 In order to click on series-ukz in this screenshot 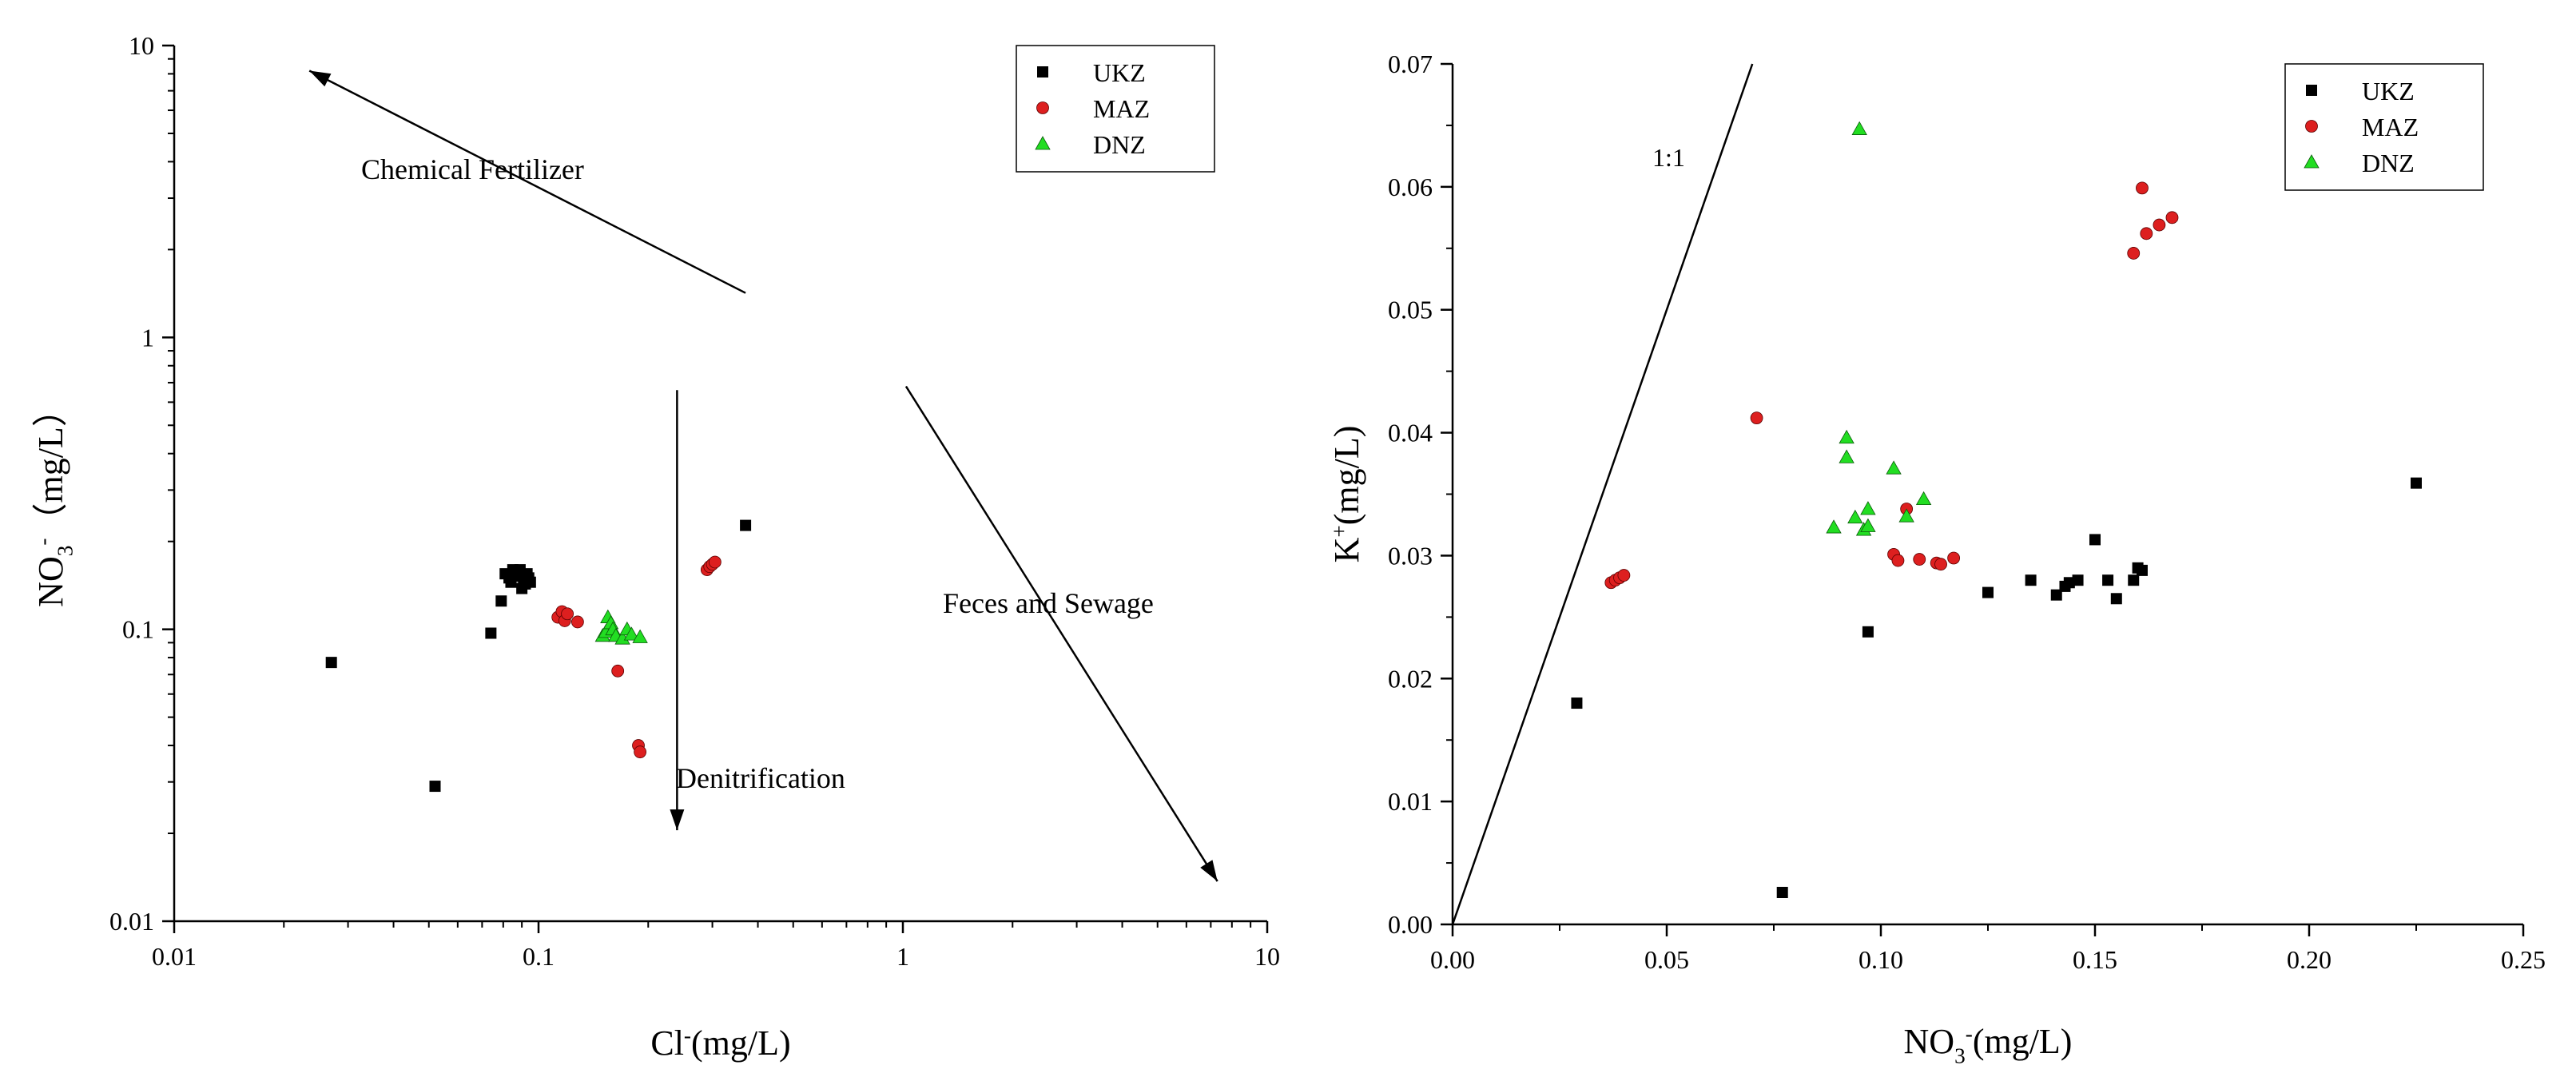, I will do `click(538, 656)`.